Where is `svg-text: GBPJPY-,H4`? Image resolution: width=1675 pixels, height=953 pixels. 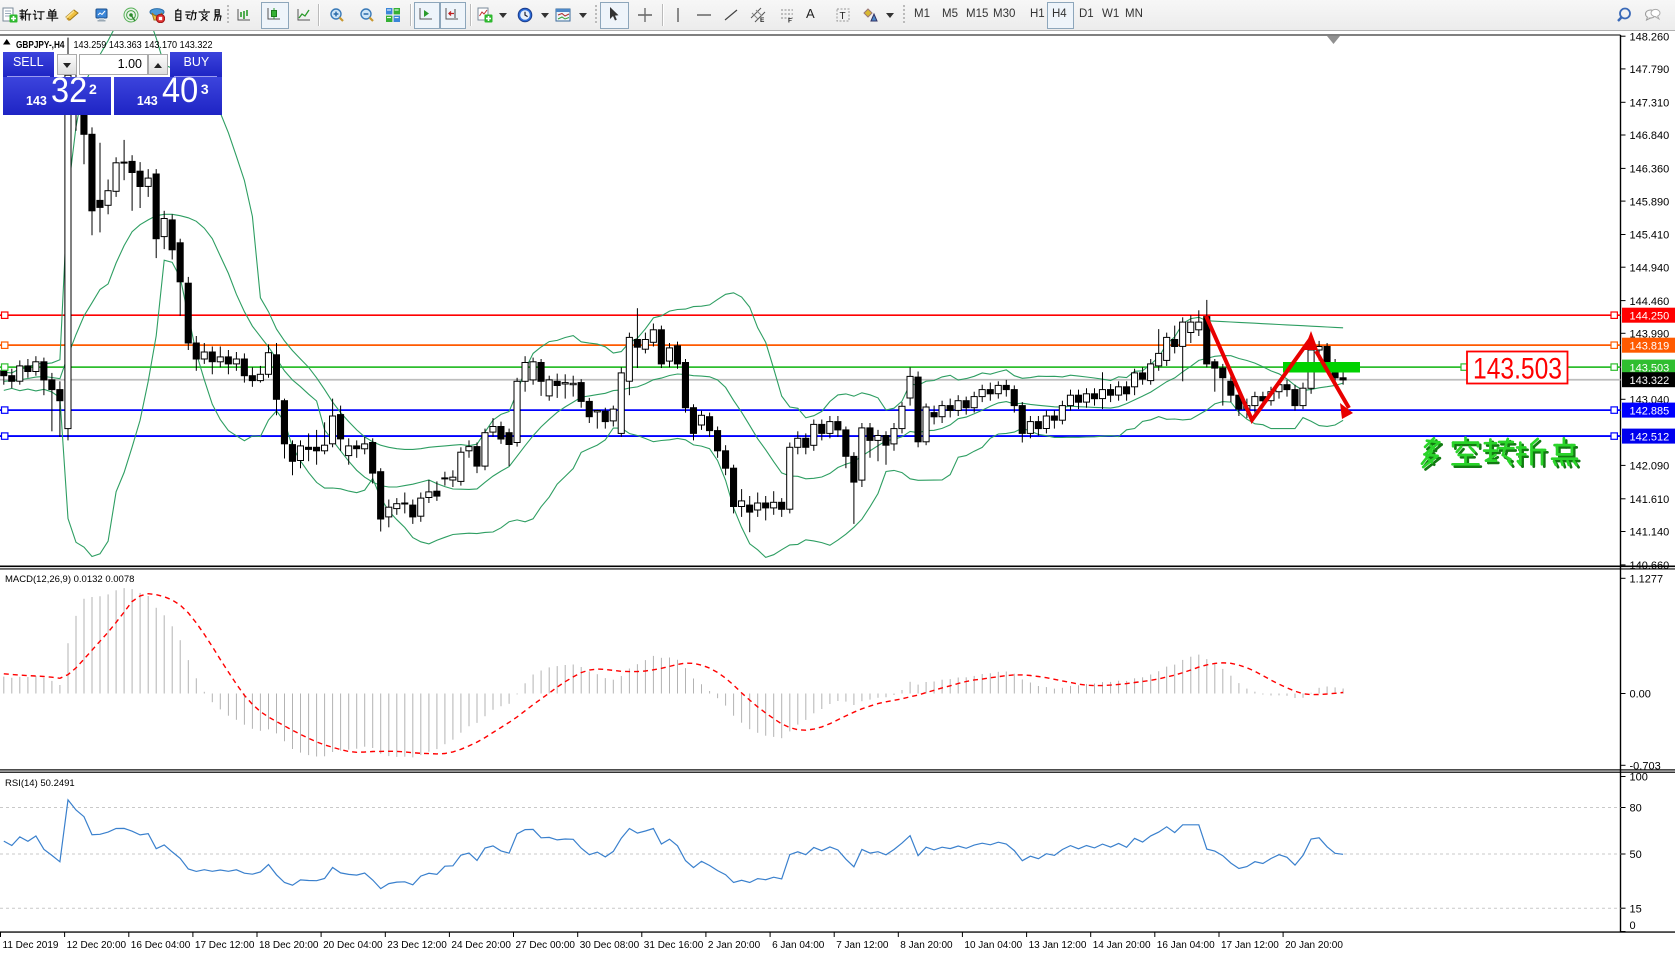 svg-text: GBPJPY-,H4 is located at coordinates (40, 45).